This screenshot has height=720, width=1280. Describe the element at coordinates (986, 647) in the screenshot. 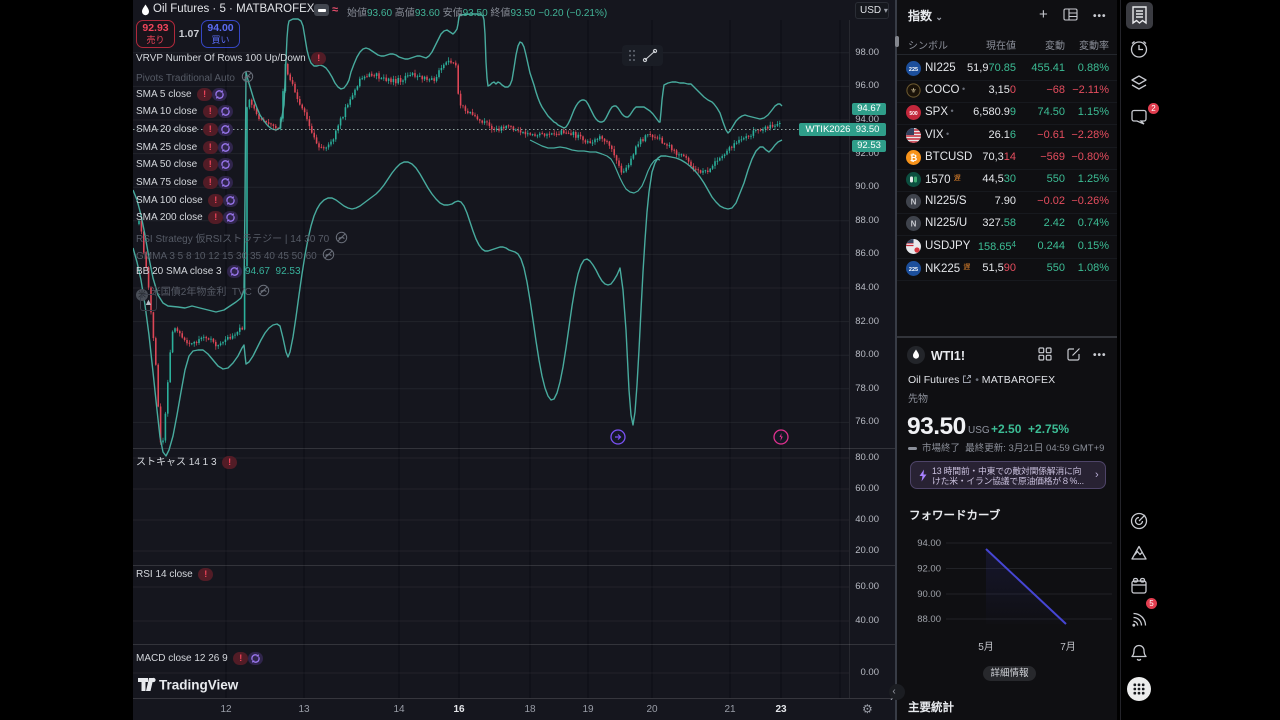

I see `svg-text: 5月` at that location.